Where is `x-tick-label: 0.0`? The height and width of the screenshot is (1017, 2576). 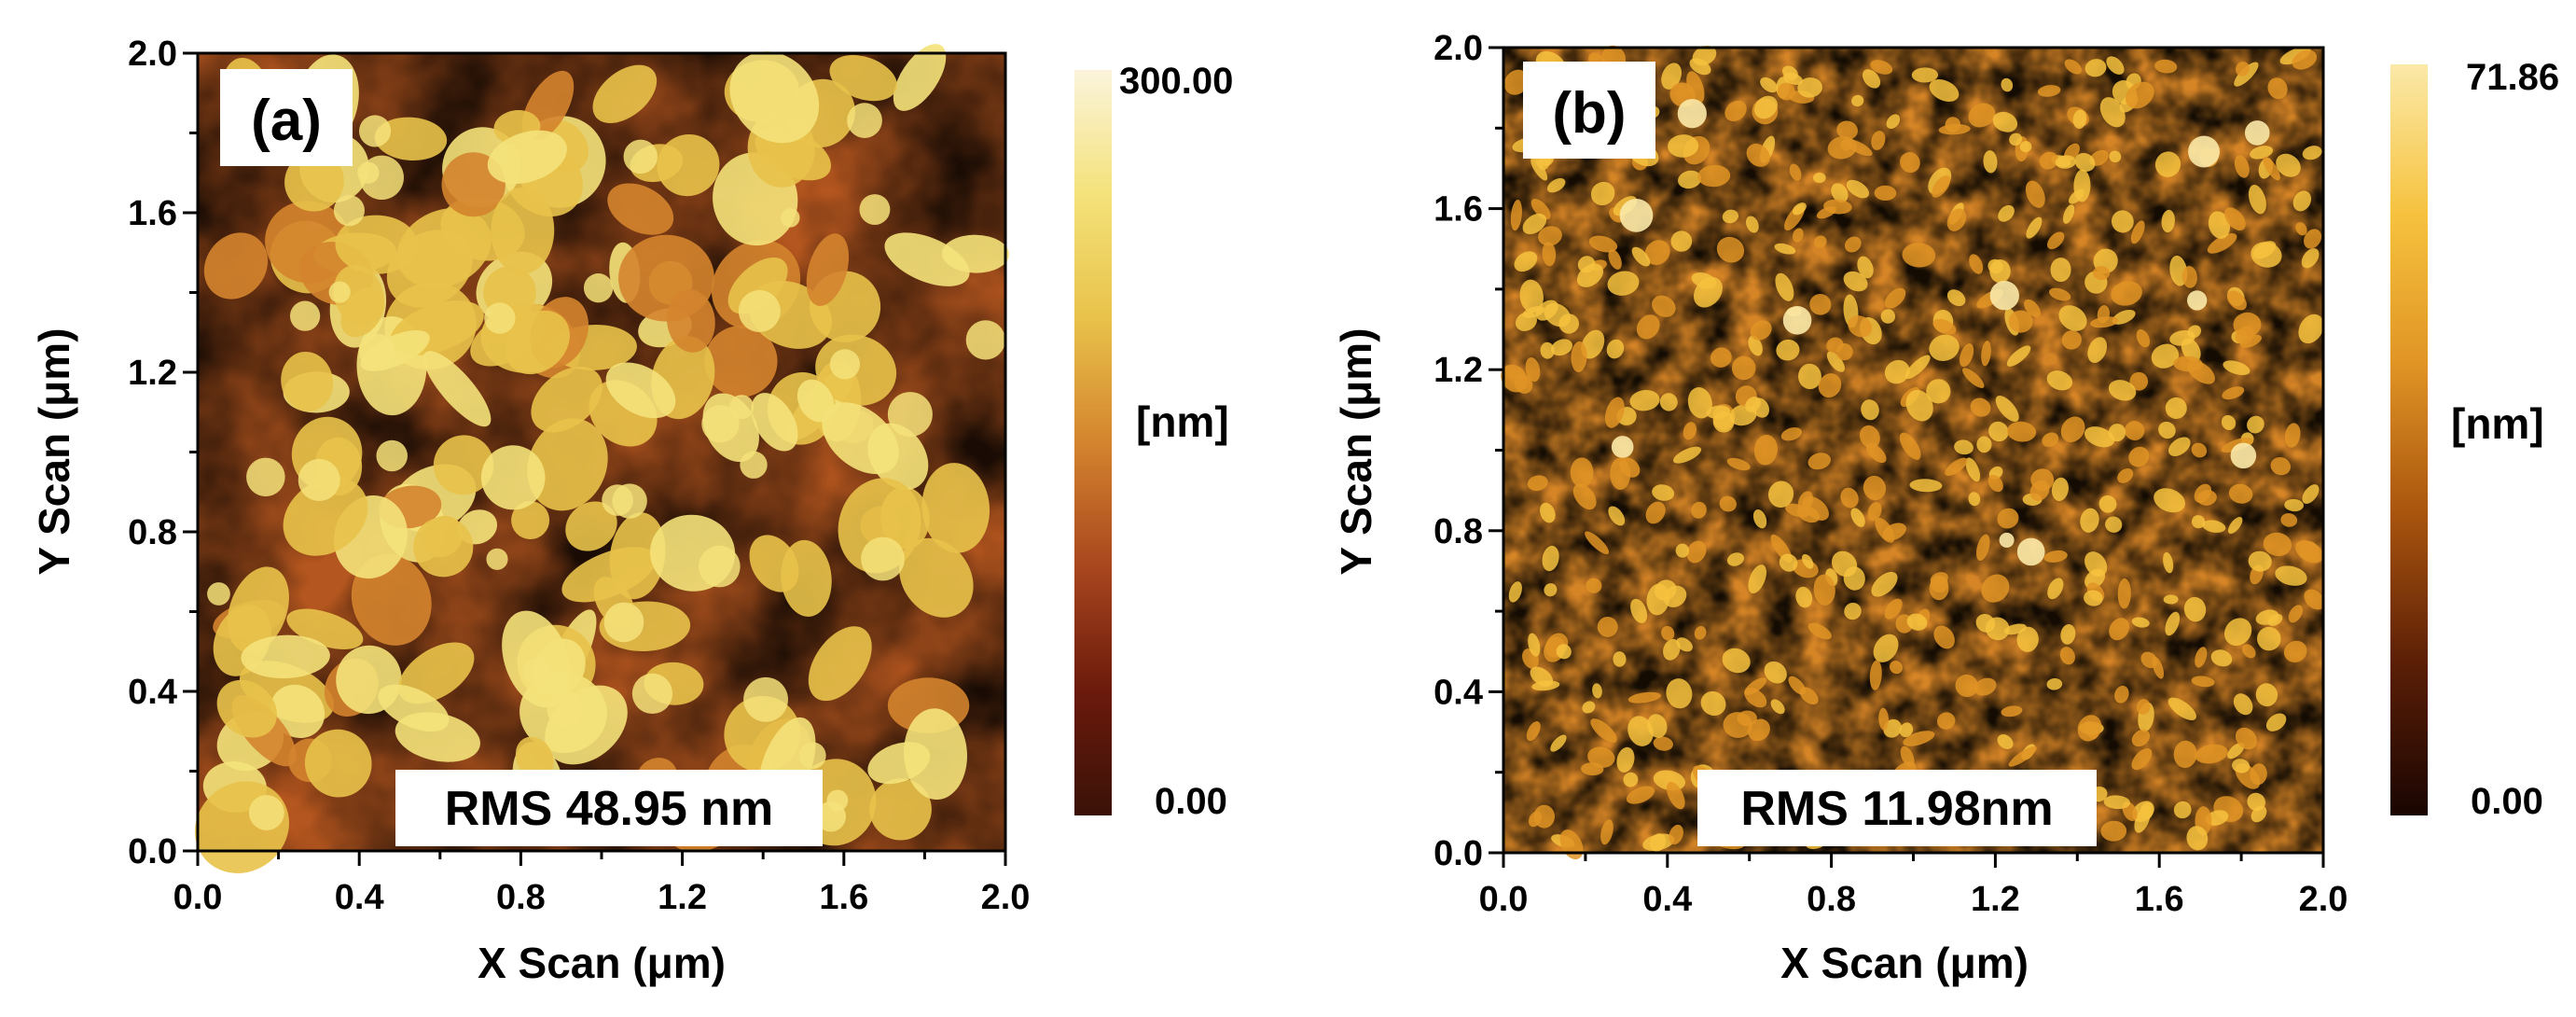
x-tick-label: 0.0 is located at coordinates (1504, 900).